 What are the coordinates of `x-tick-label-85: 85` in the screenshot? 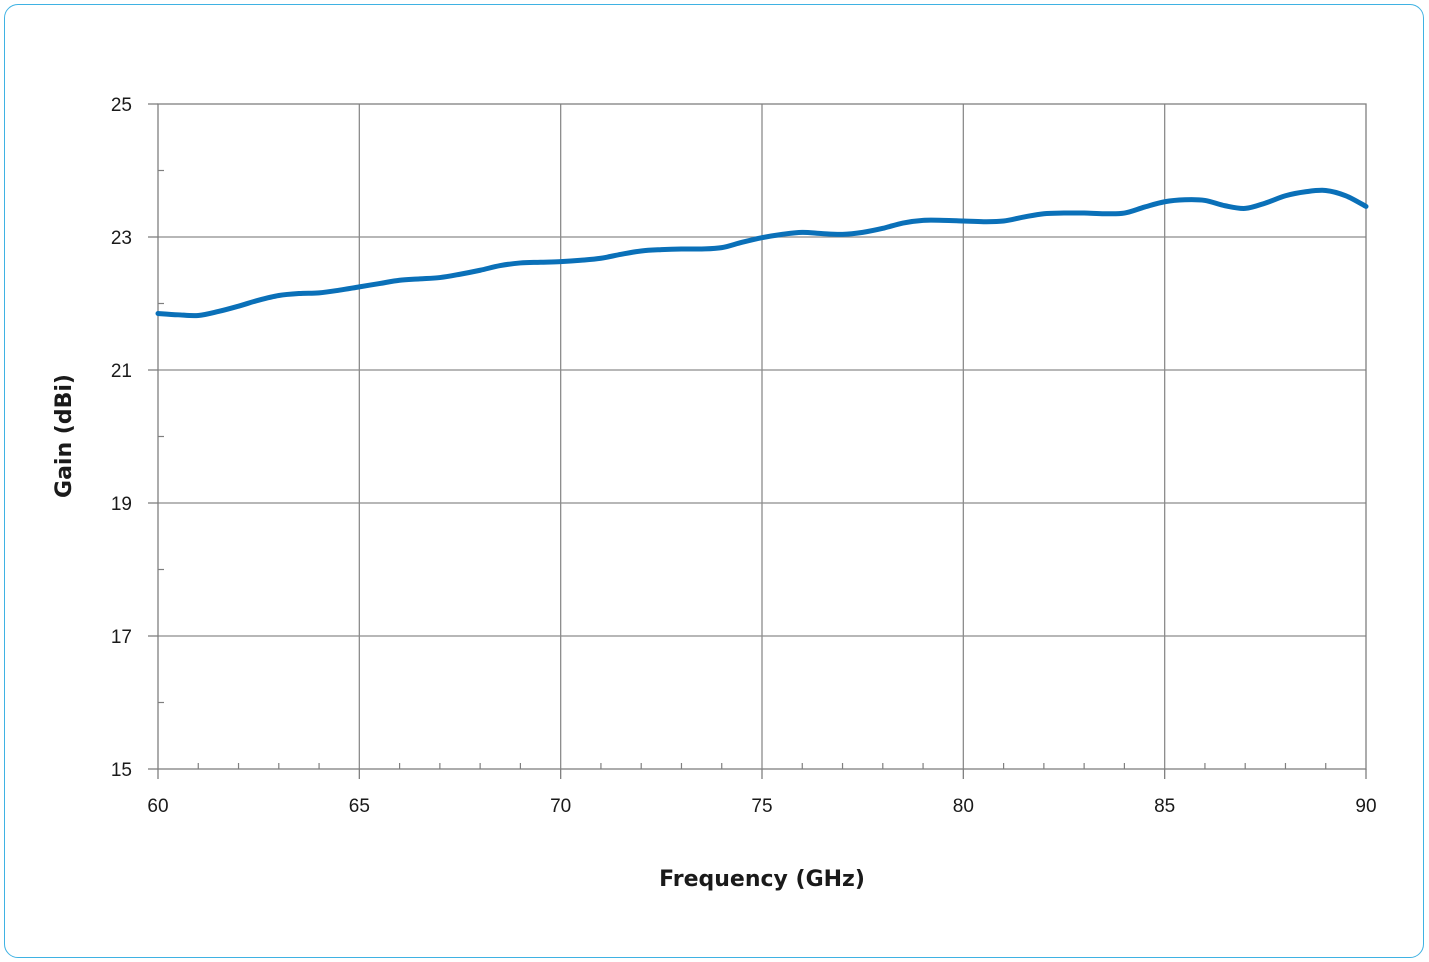 It's located at (1164, 806).